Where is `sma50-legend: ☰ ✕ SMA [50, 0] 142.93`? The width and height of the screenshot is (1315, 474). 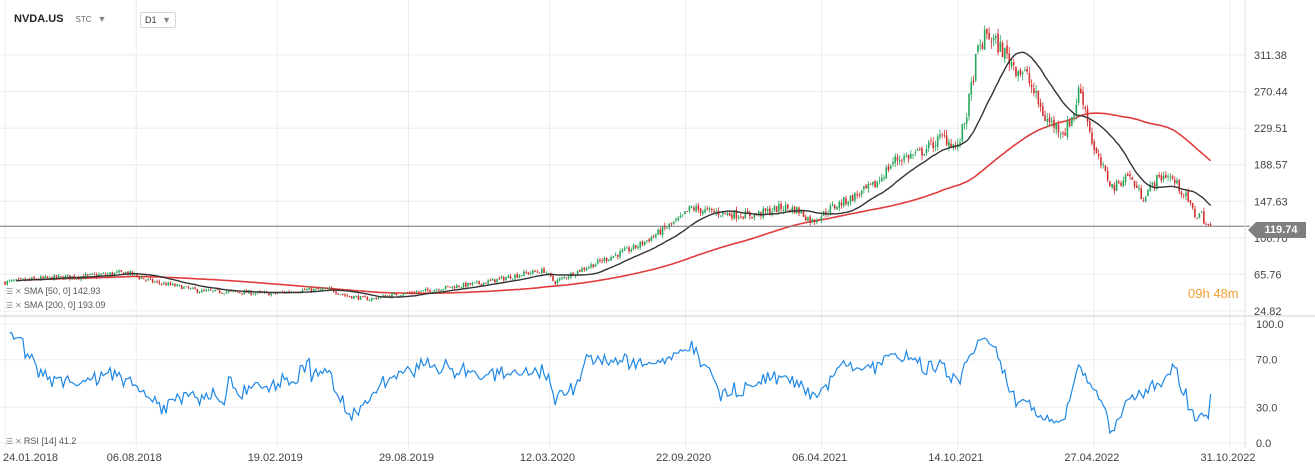 sma50-legend: ☰ ✕ SMA [50, 0] 142.93 is located at coordinates (53, 291).